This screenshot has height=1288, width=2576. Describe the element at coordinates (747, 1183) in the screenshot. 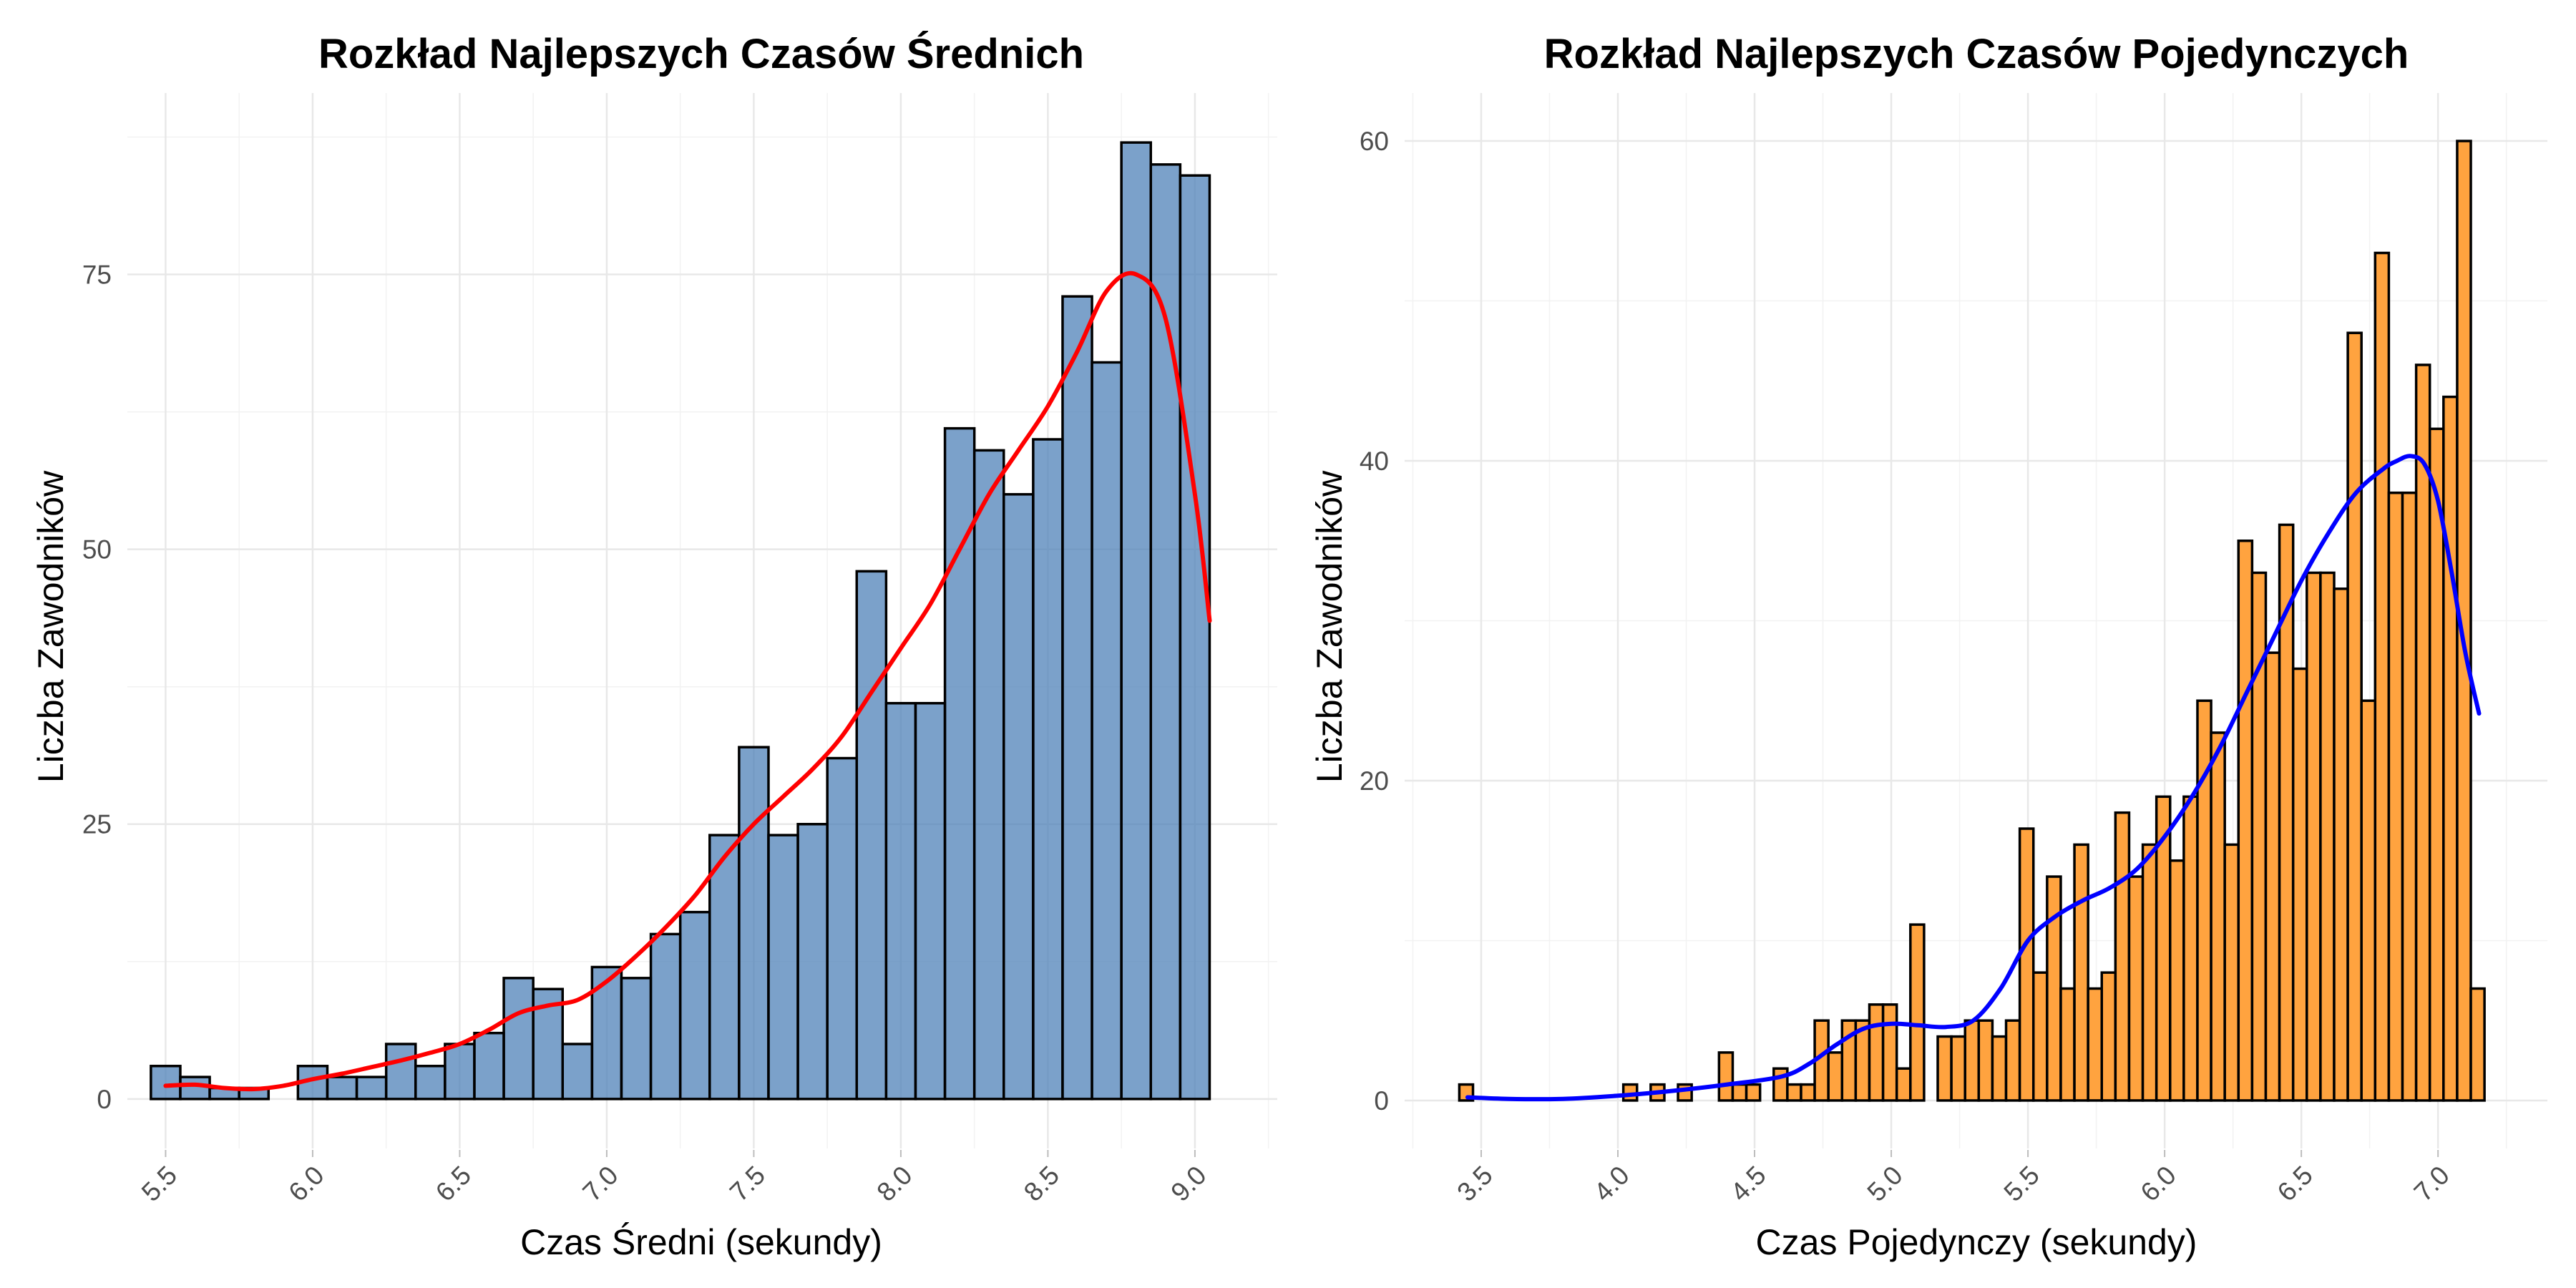

I see `x-tick-label: 7.5` at that location.